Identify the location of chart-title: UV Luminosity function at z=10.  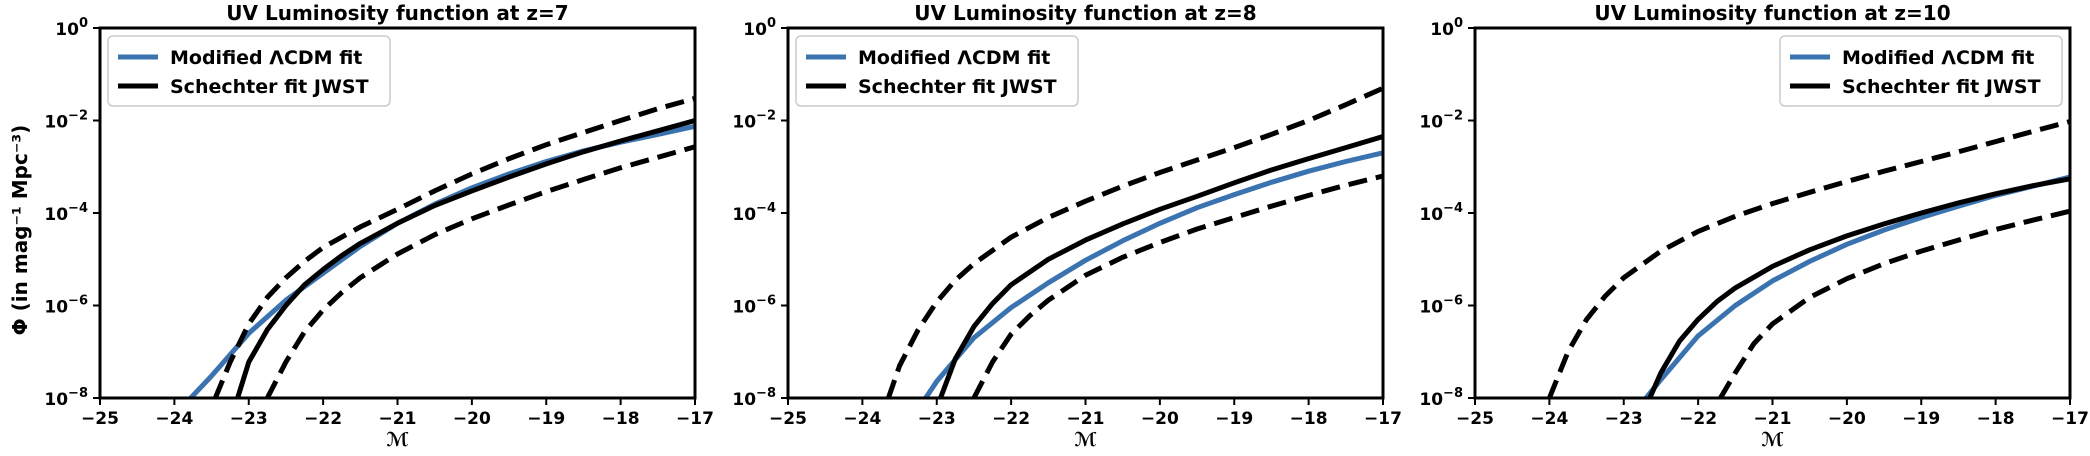
(1772, 13).